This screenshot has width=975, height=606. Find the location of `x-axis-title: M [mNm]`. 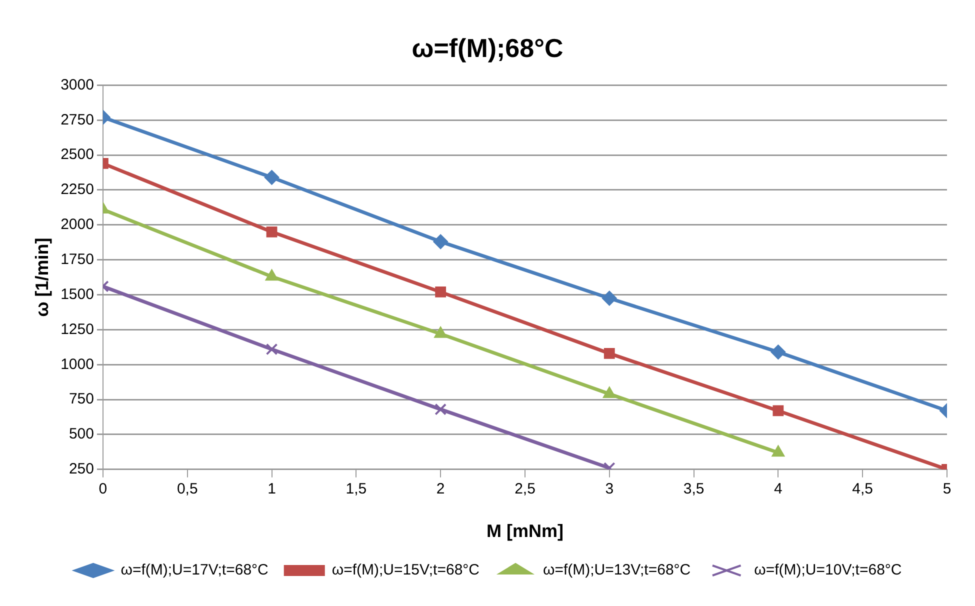

x-axis-title: M [mNm] is located at coordinates (525, 531).